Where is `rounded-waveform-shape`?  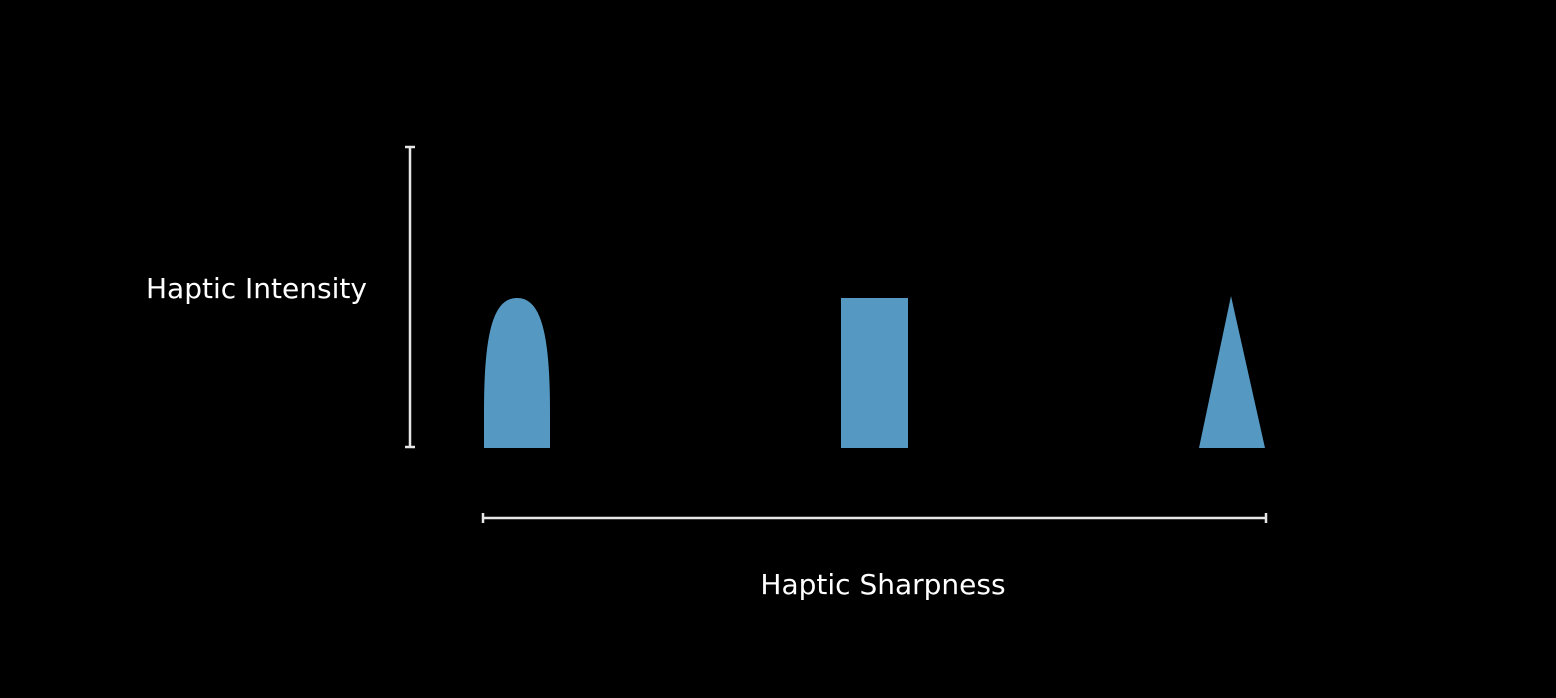
rounded-waveform-shape is located at coordinates (517, 373).